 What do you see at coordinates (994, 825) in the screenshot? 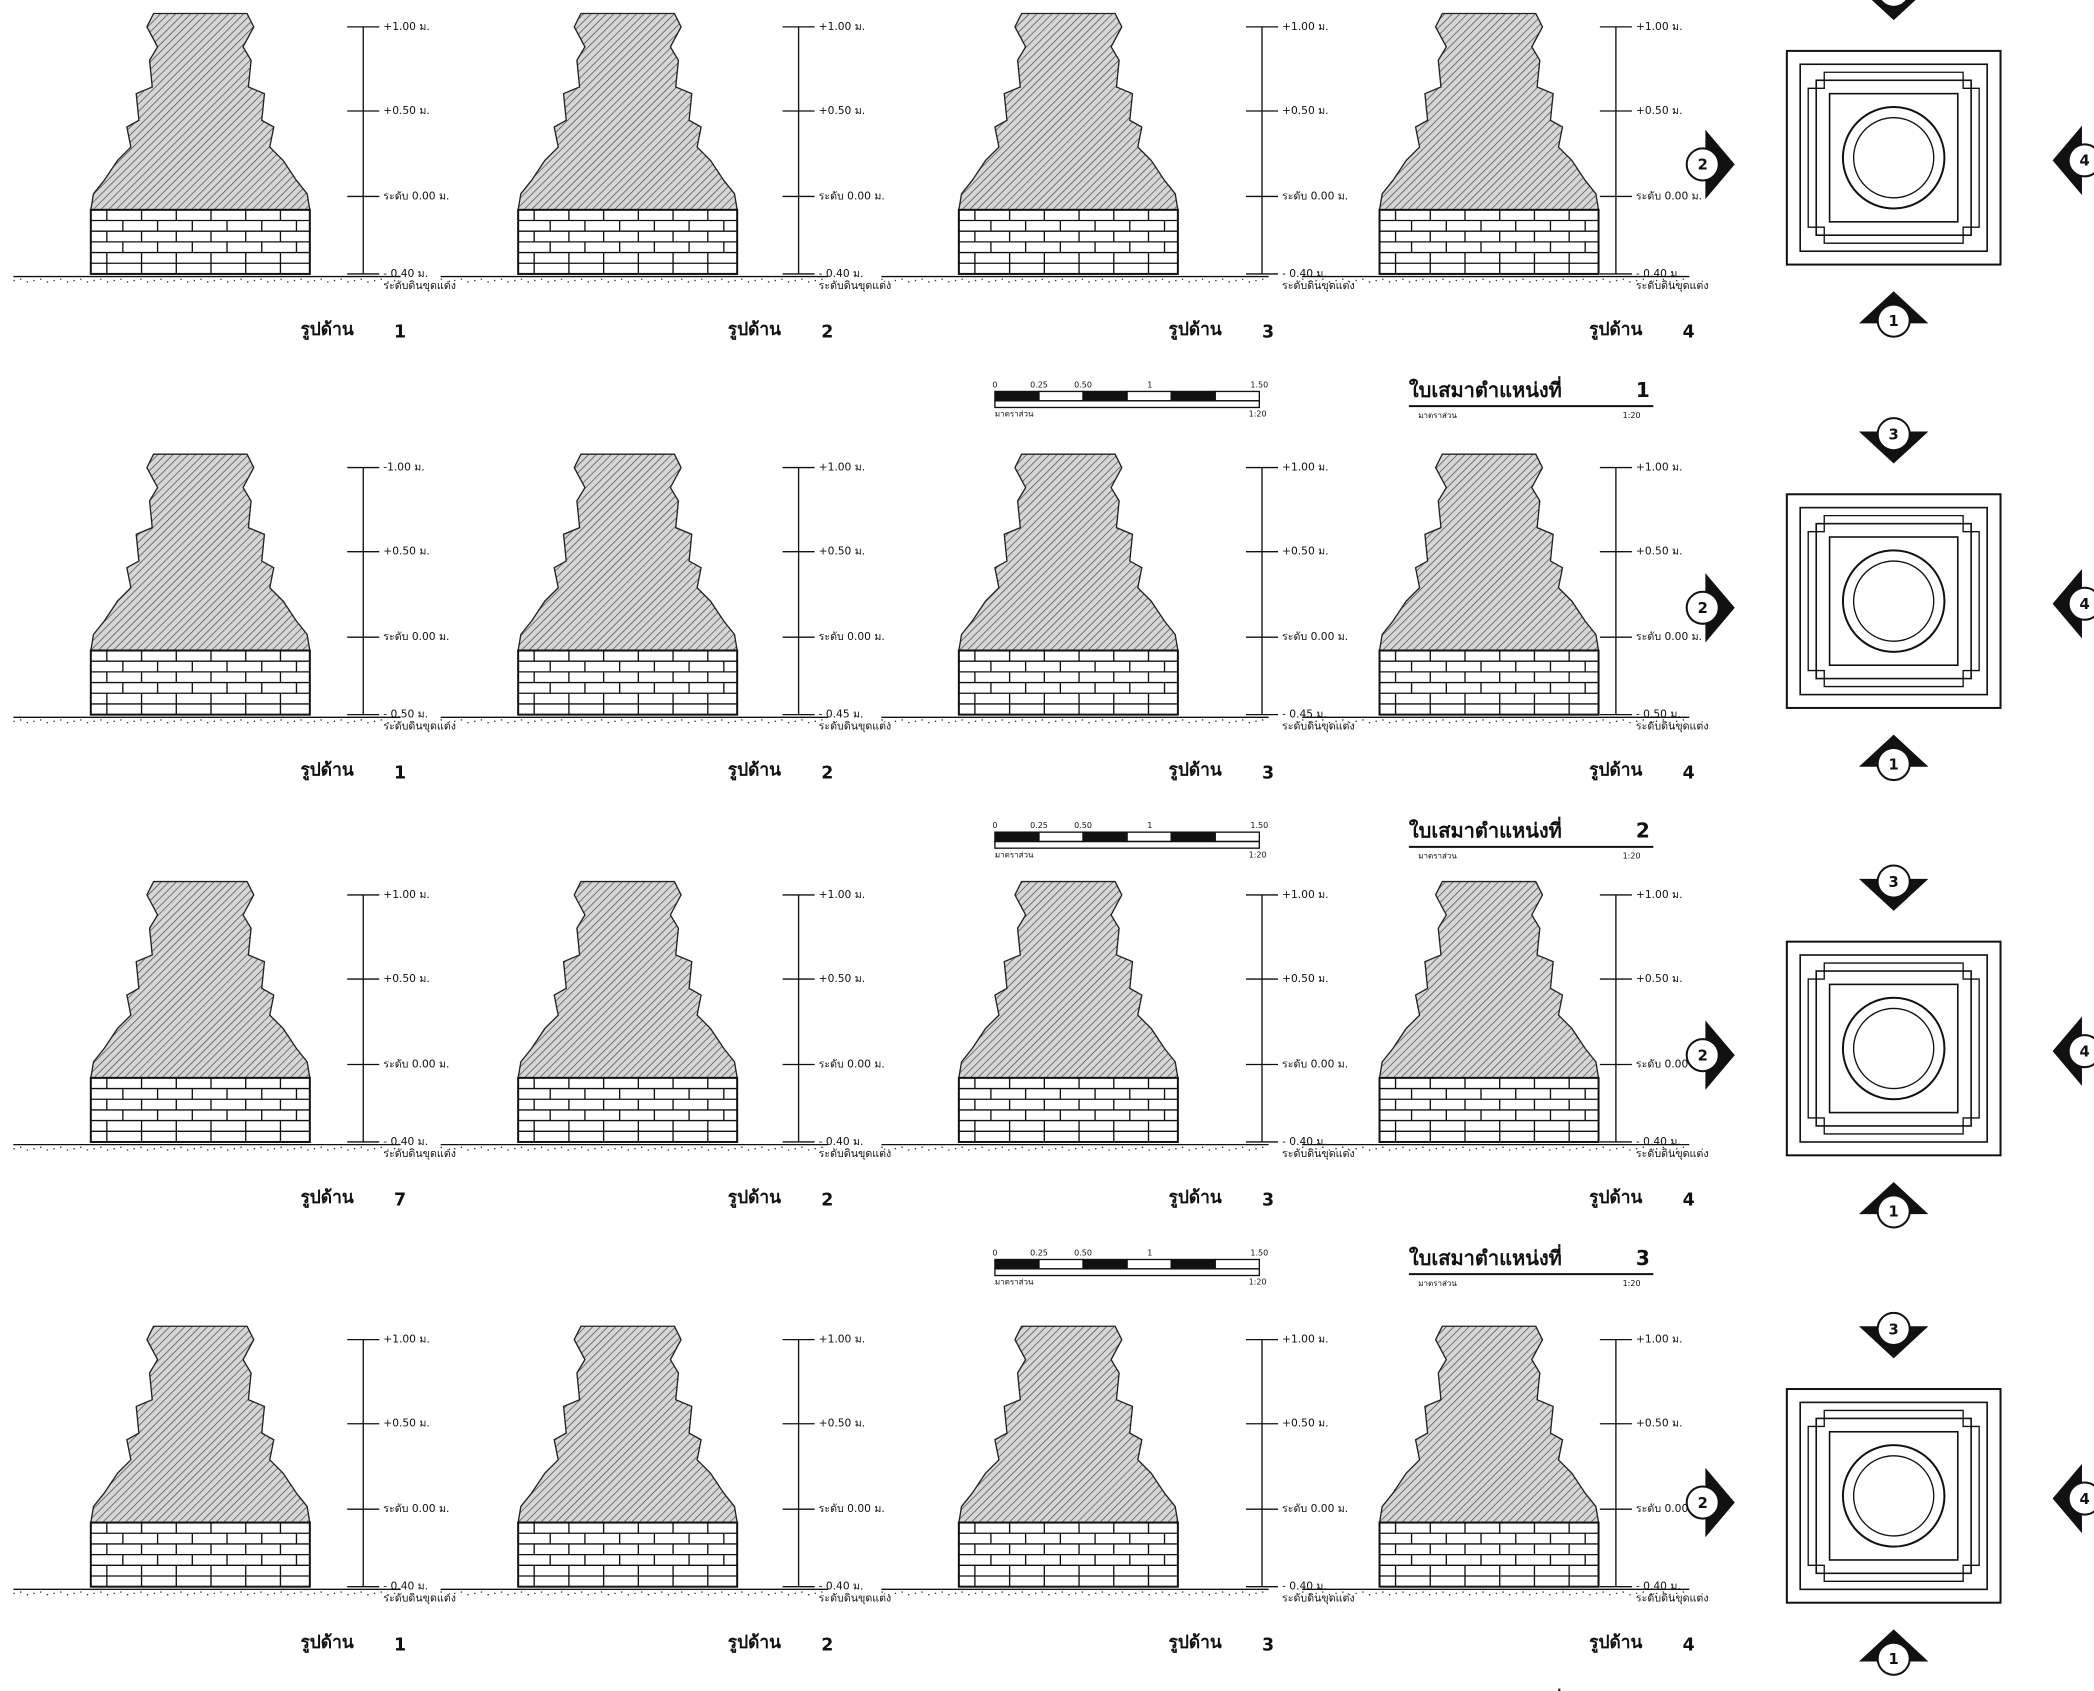
I see `scale-tick: 0` at bounding box center [994, 825].